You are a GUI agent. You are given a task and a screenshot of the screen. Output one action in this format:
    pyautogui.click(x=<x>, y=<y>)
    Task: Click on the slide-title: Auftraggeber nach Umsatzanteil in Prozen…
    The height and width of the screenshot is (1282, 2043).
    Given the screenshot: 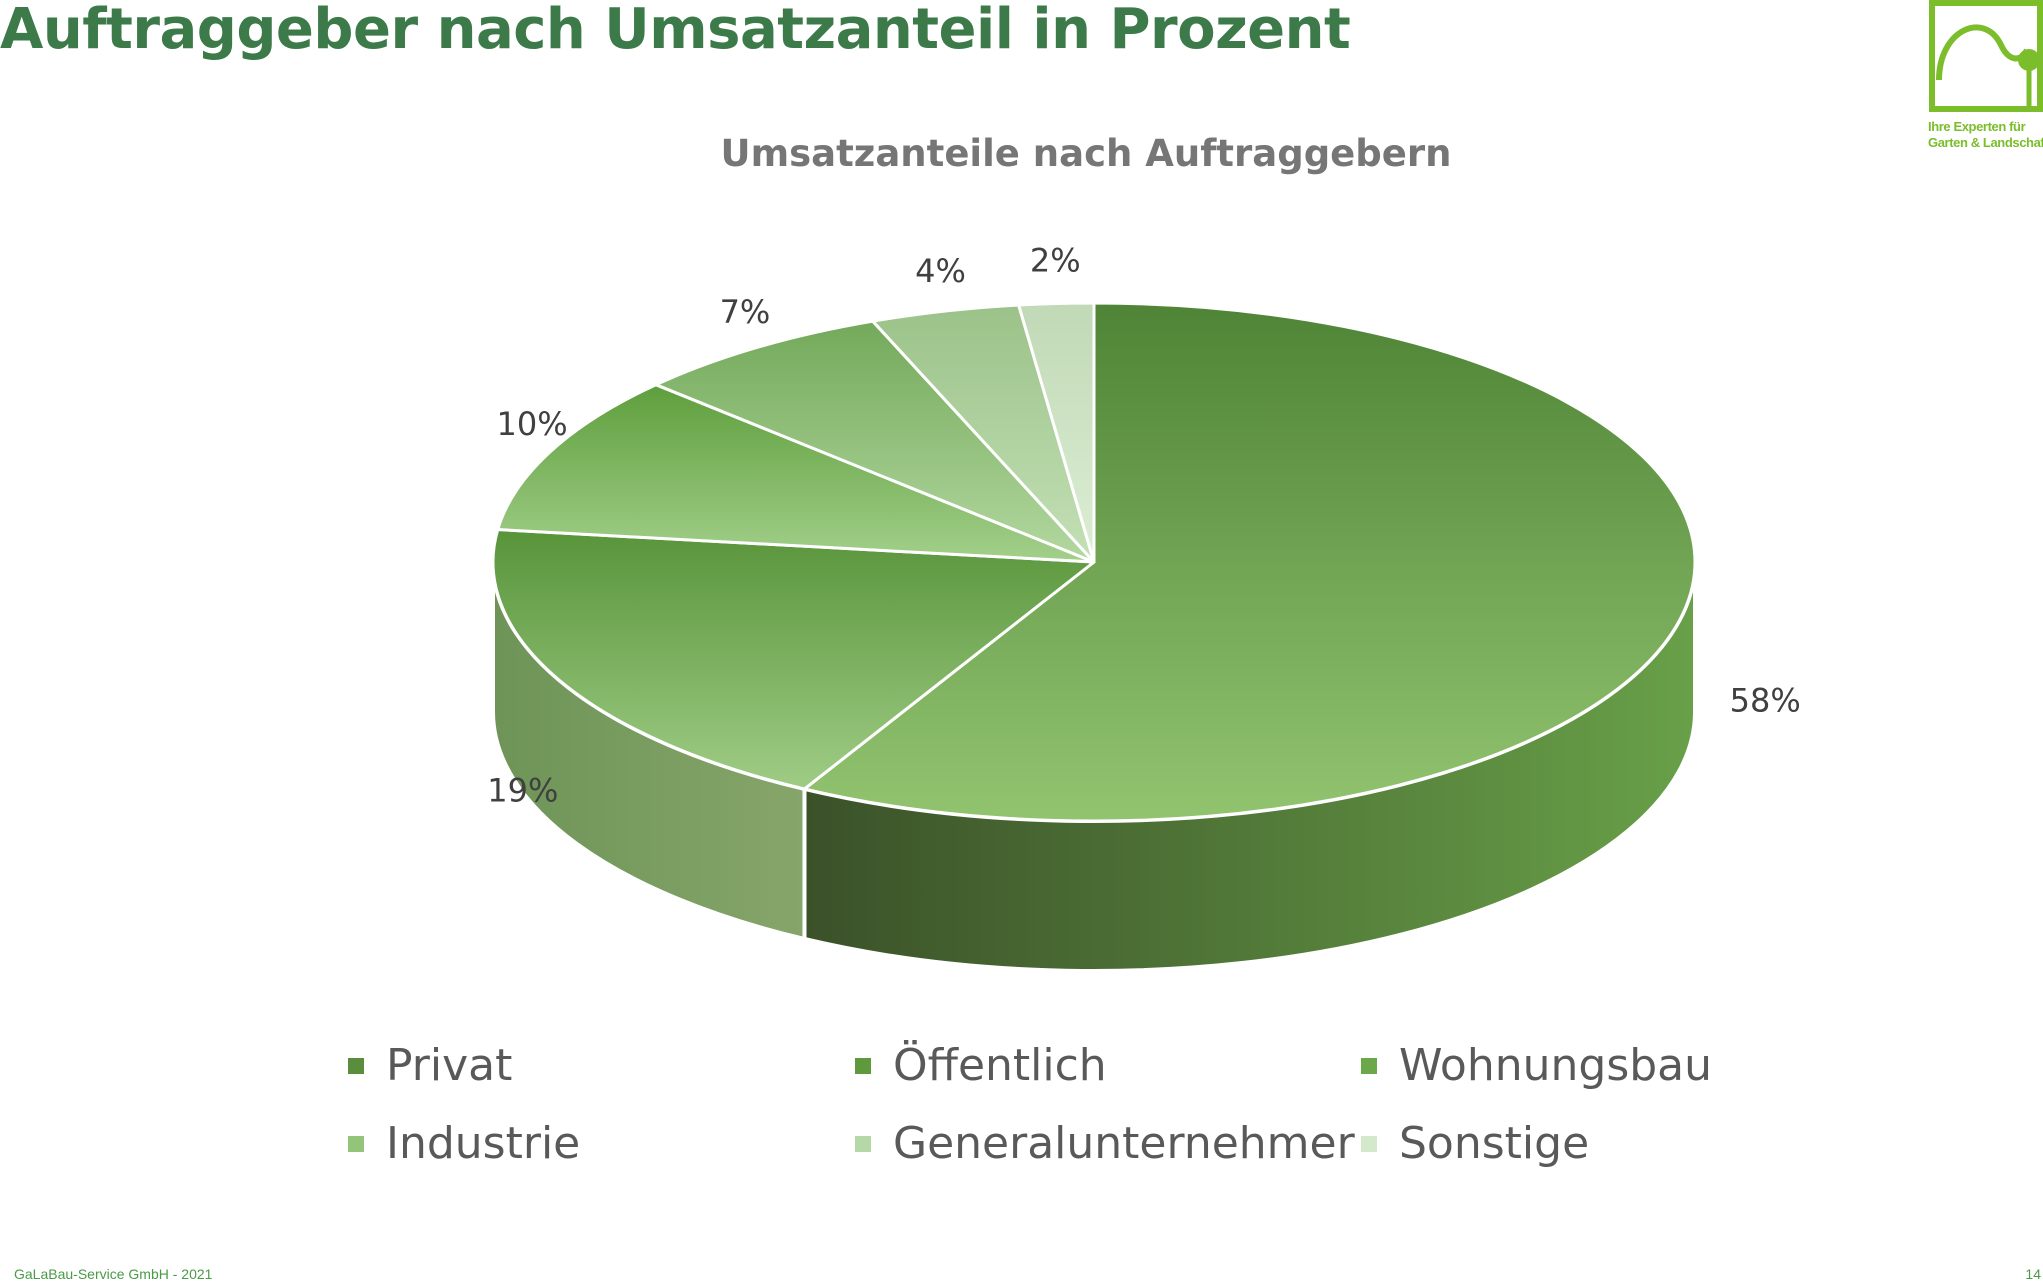 What is the action you would take?
    pyautogui.click(x=675, y=31)
    